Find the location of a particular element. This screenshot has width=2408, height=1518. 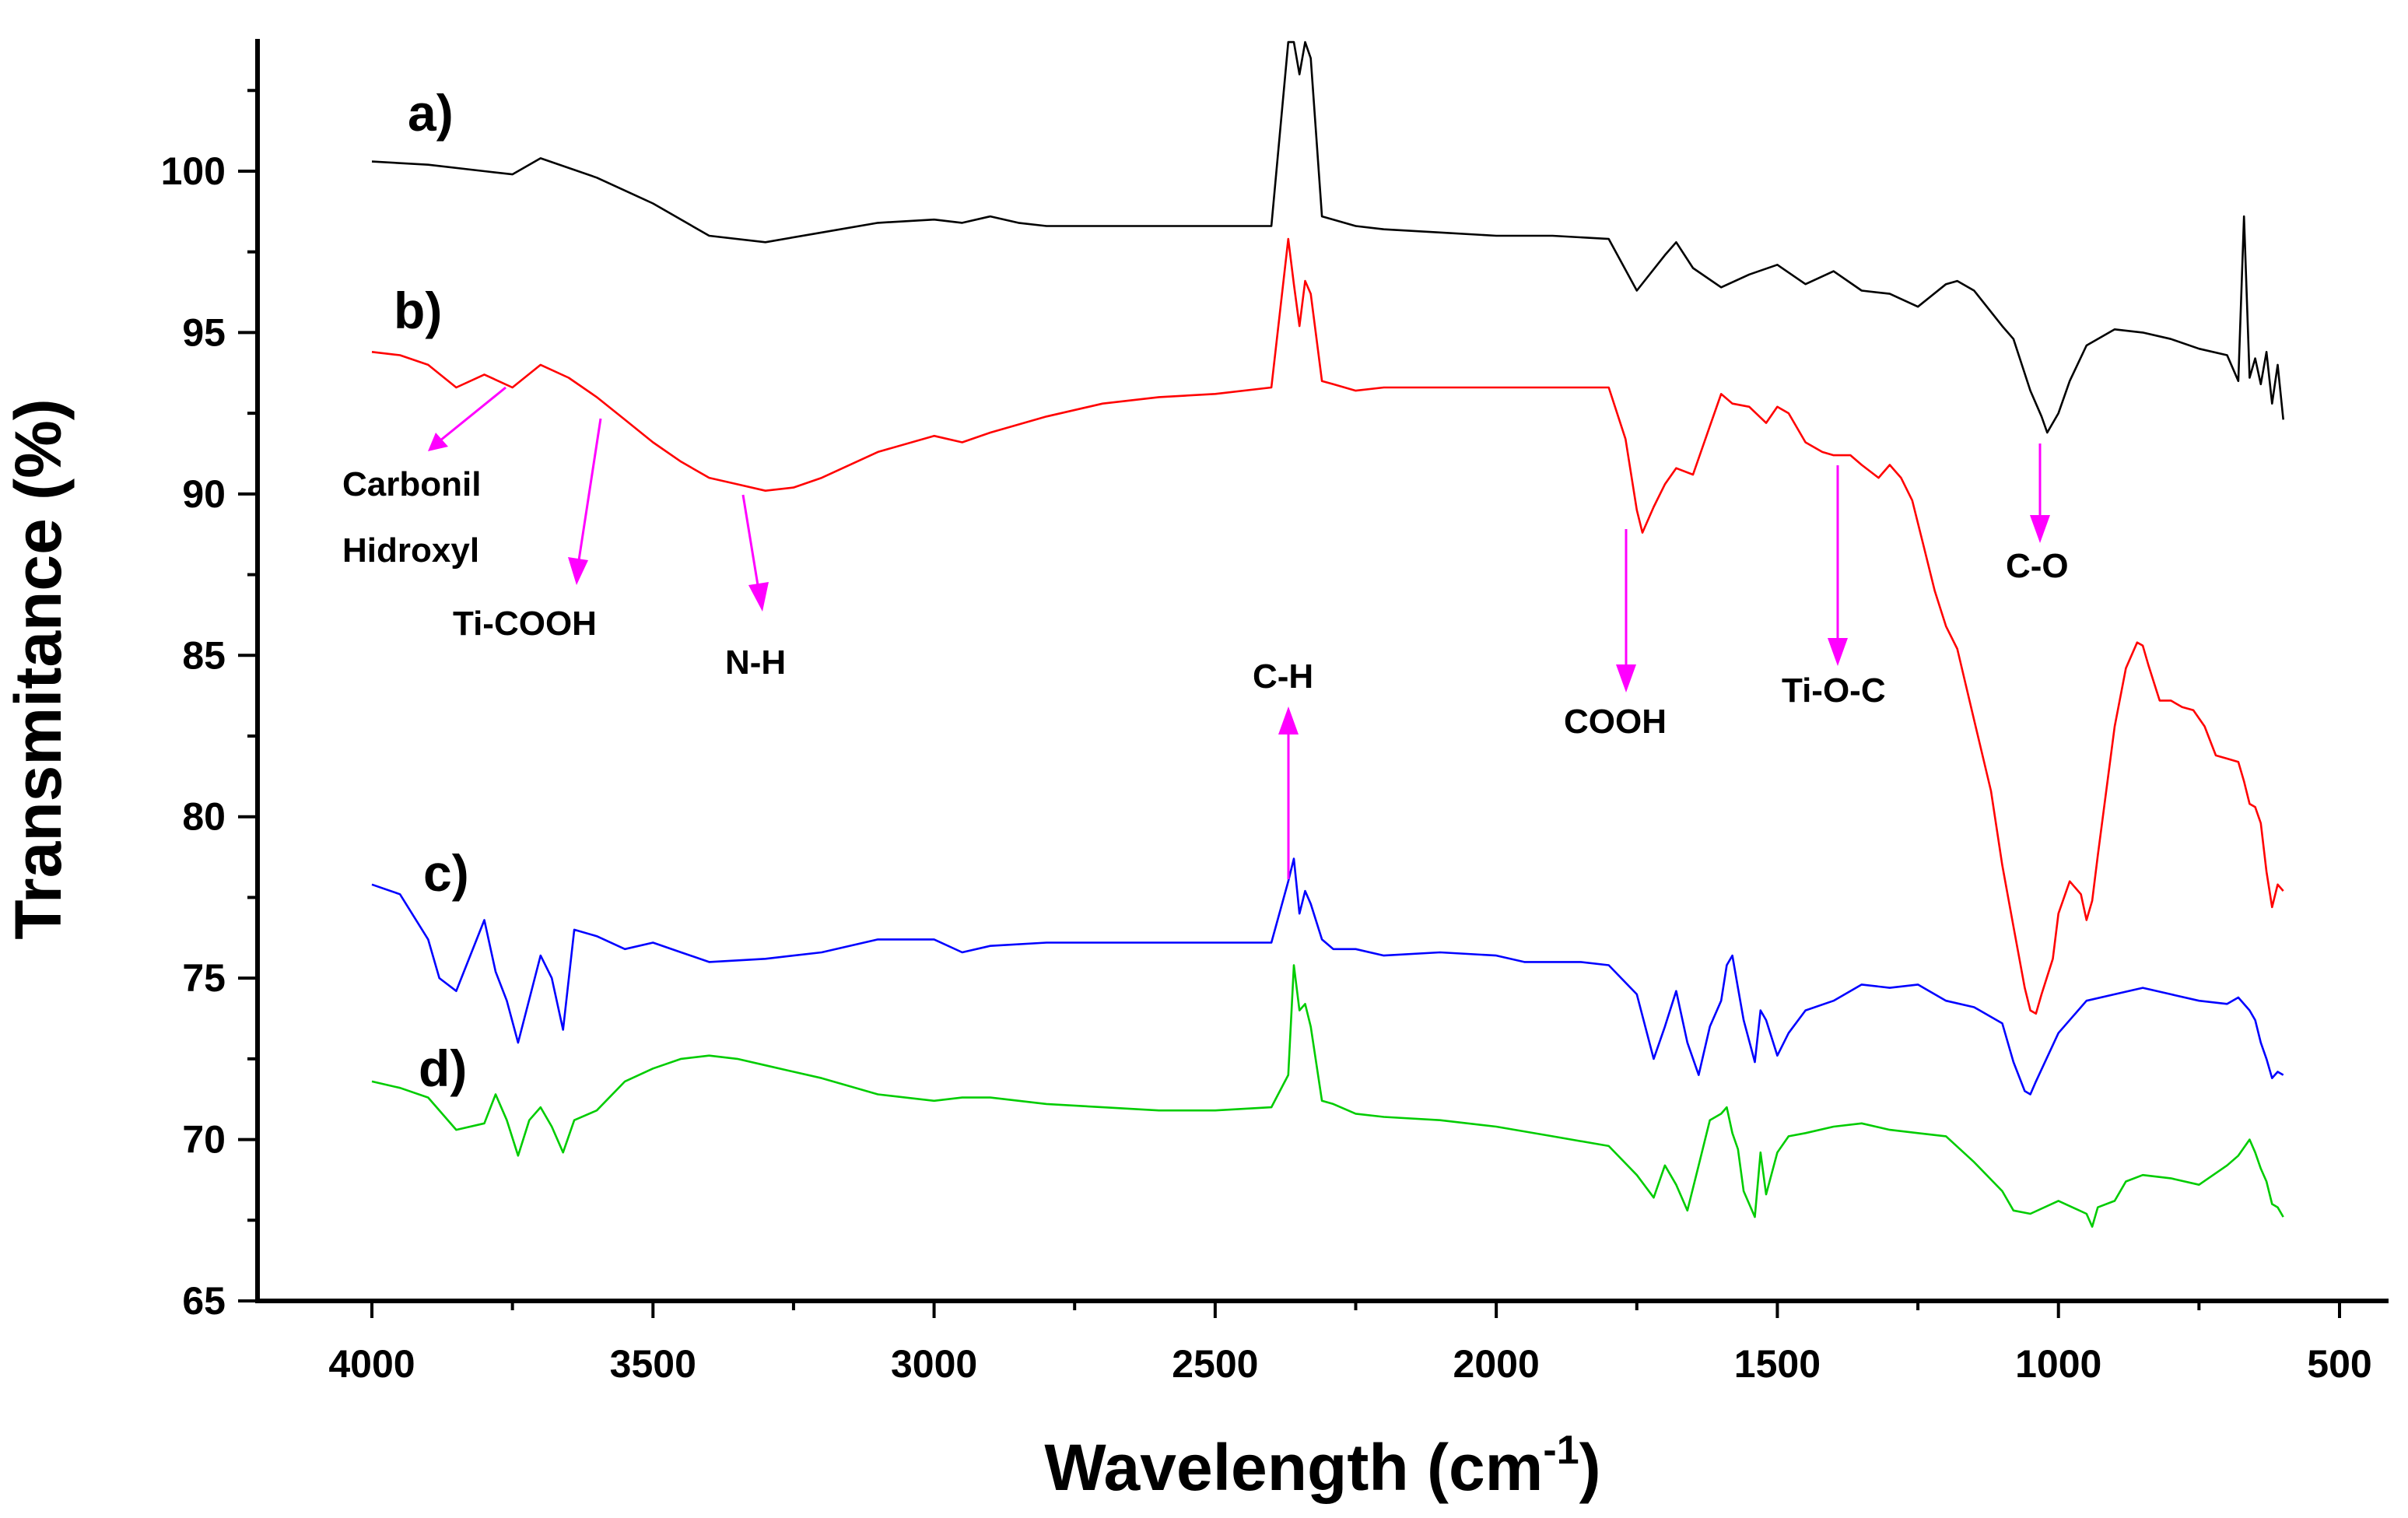

x-tick-label: 1000 is located at coordinates (2058, 1364).